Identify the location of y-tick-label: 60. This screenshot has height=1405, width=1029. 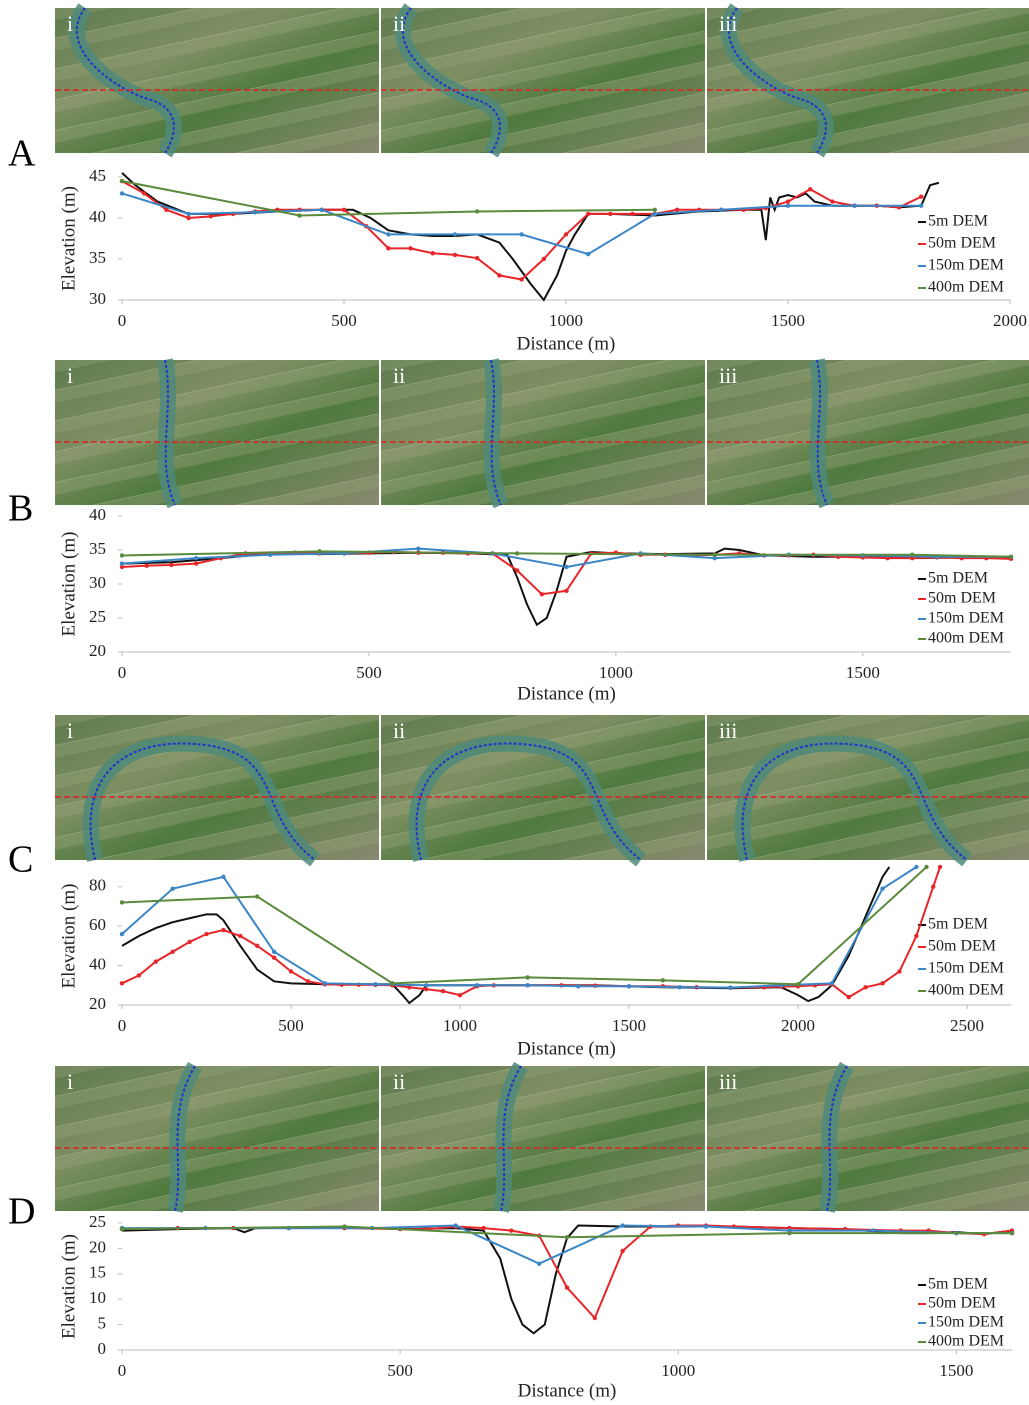
(97, 924).